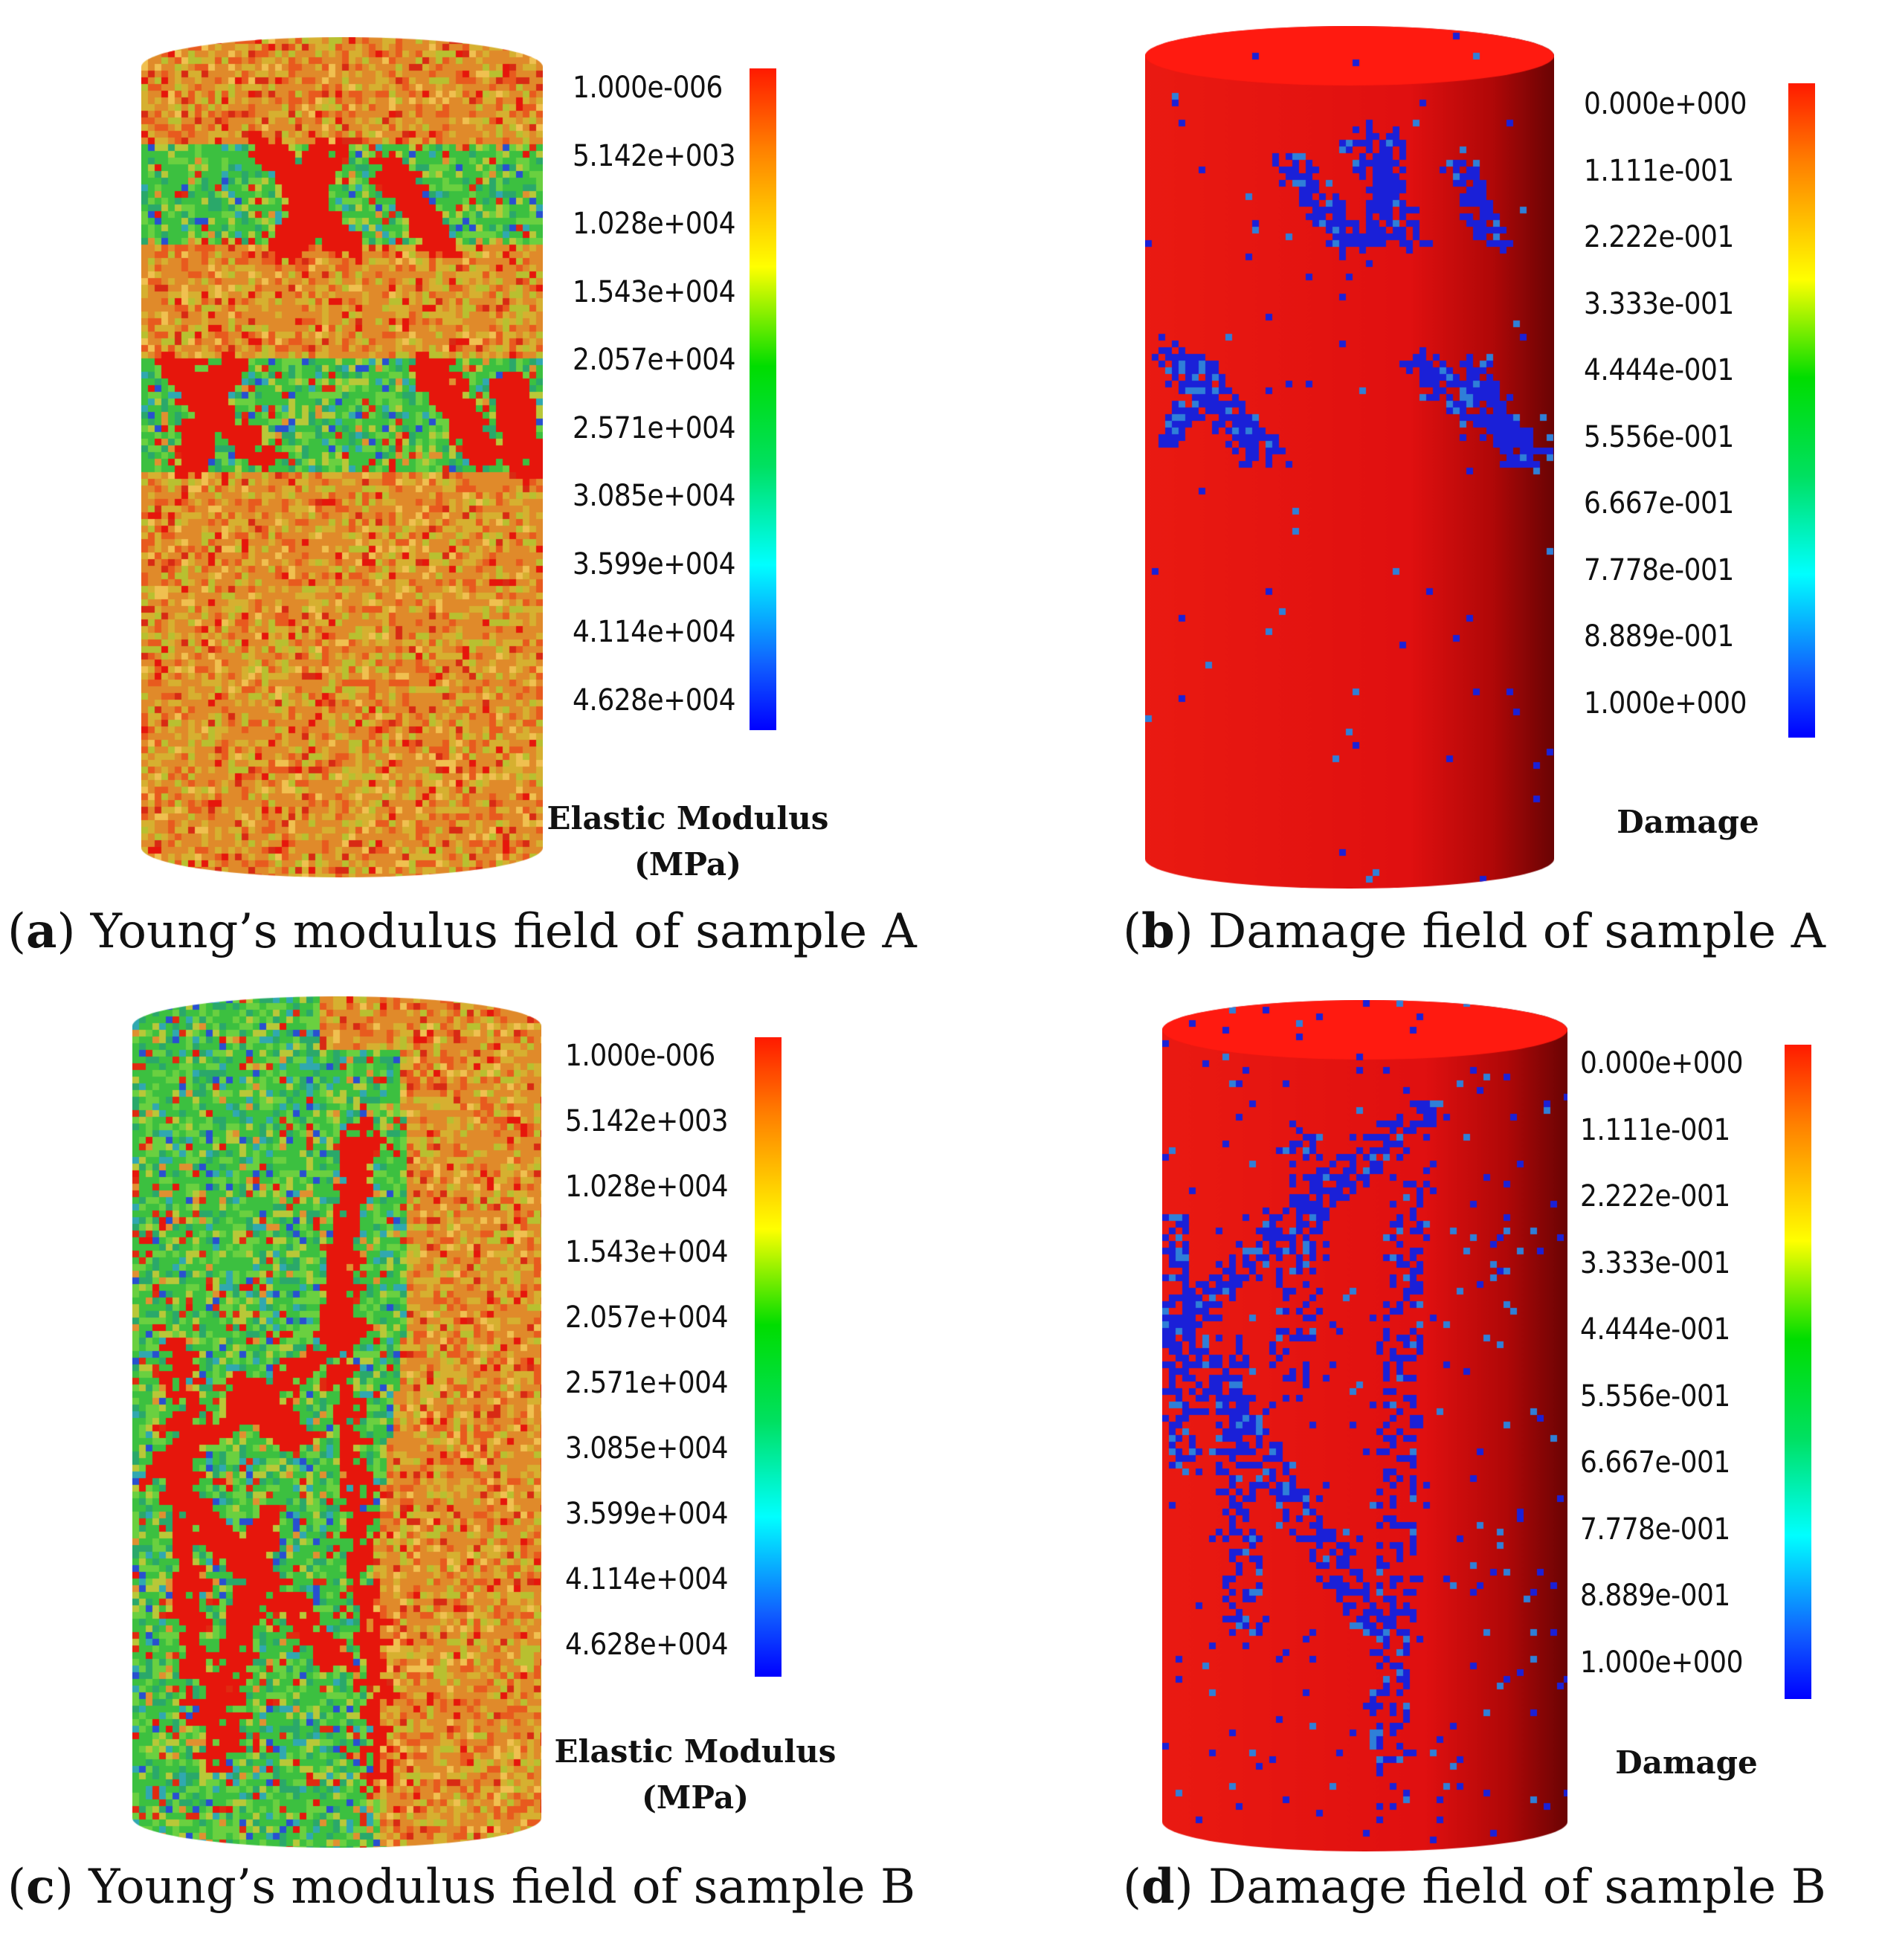 This screenshot has height=1960, width=1882. I want to click on panel-caption-letter: b, so click(1158, 931).